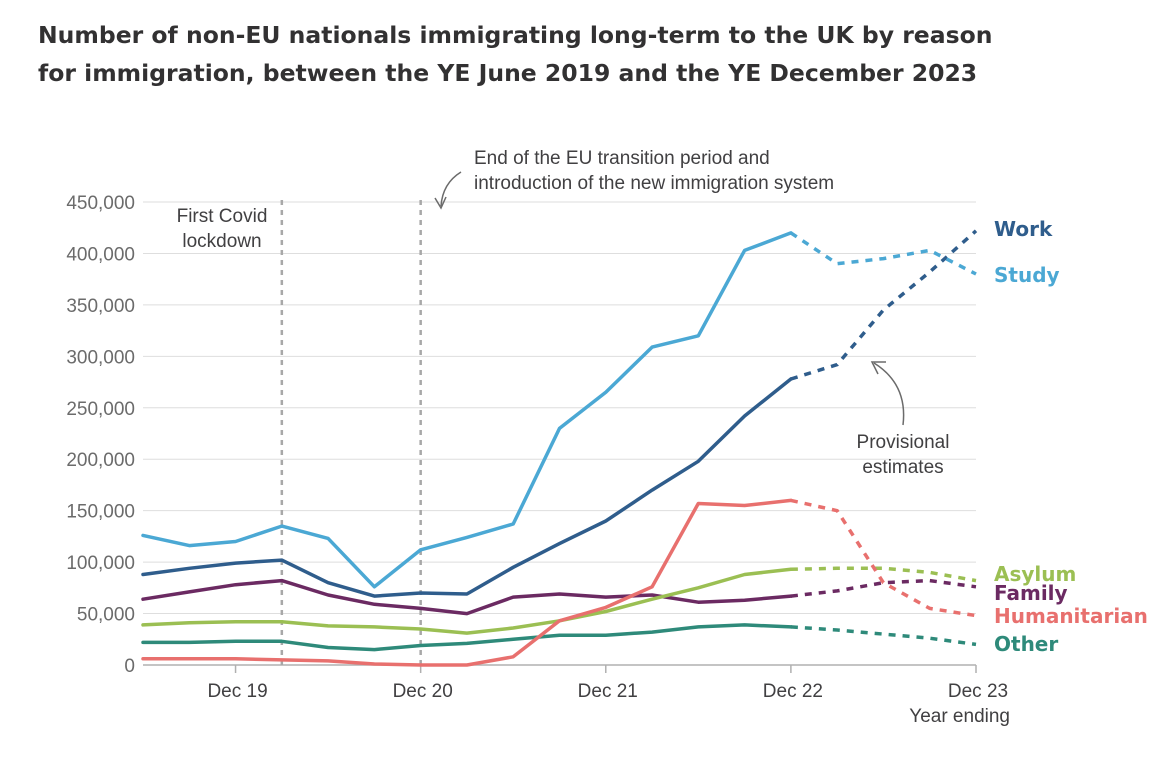 Image resolution: width=1174 pixels, height=766 pixels. Describe the element at coordinates (883, 574) in the screenshot. I see `series-line-provisional-asylum` at that location.